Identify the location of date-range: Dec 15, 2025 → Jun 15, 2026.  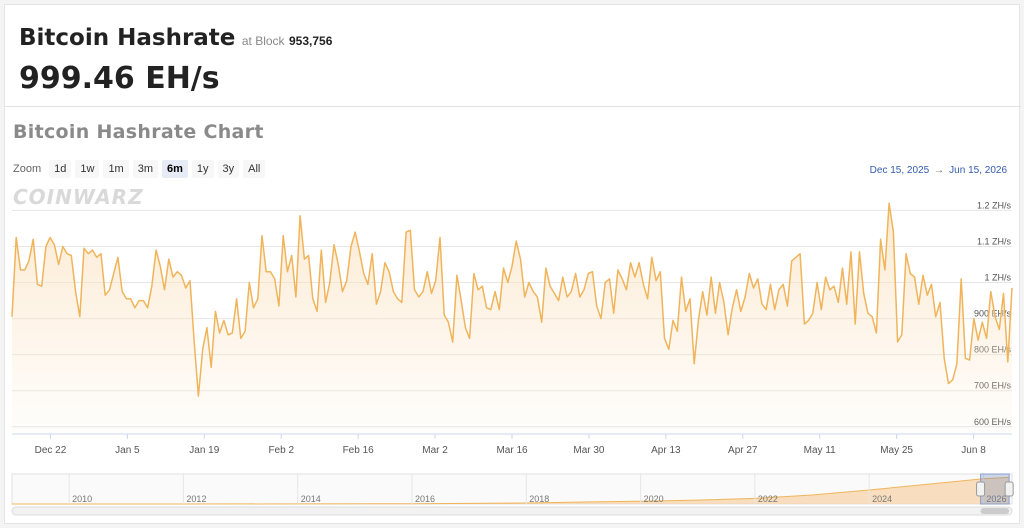
(938, 170).